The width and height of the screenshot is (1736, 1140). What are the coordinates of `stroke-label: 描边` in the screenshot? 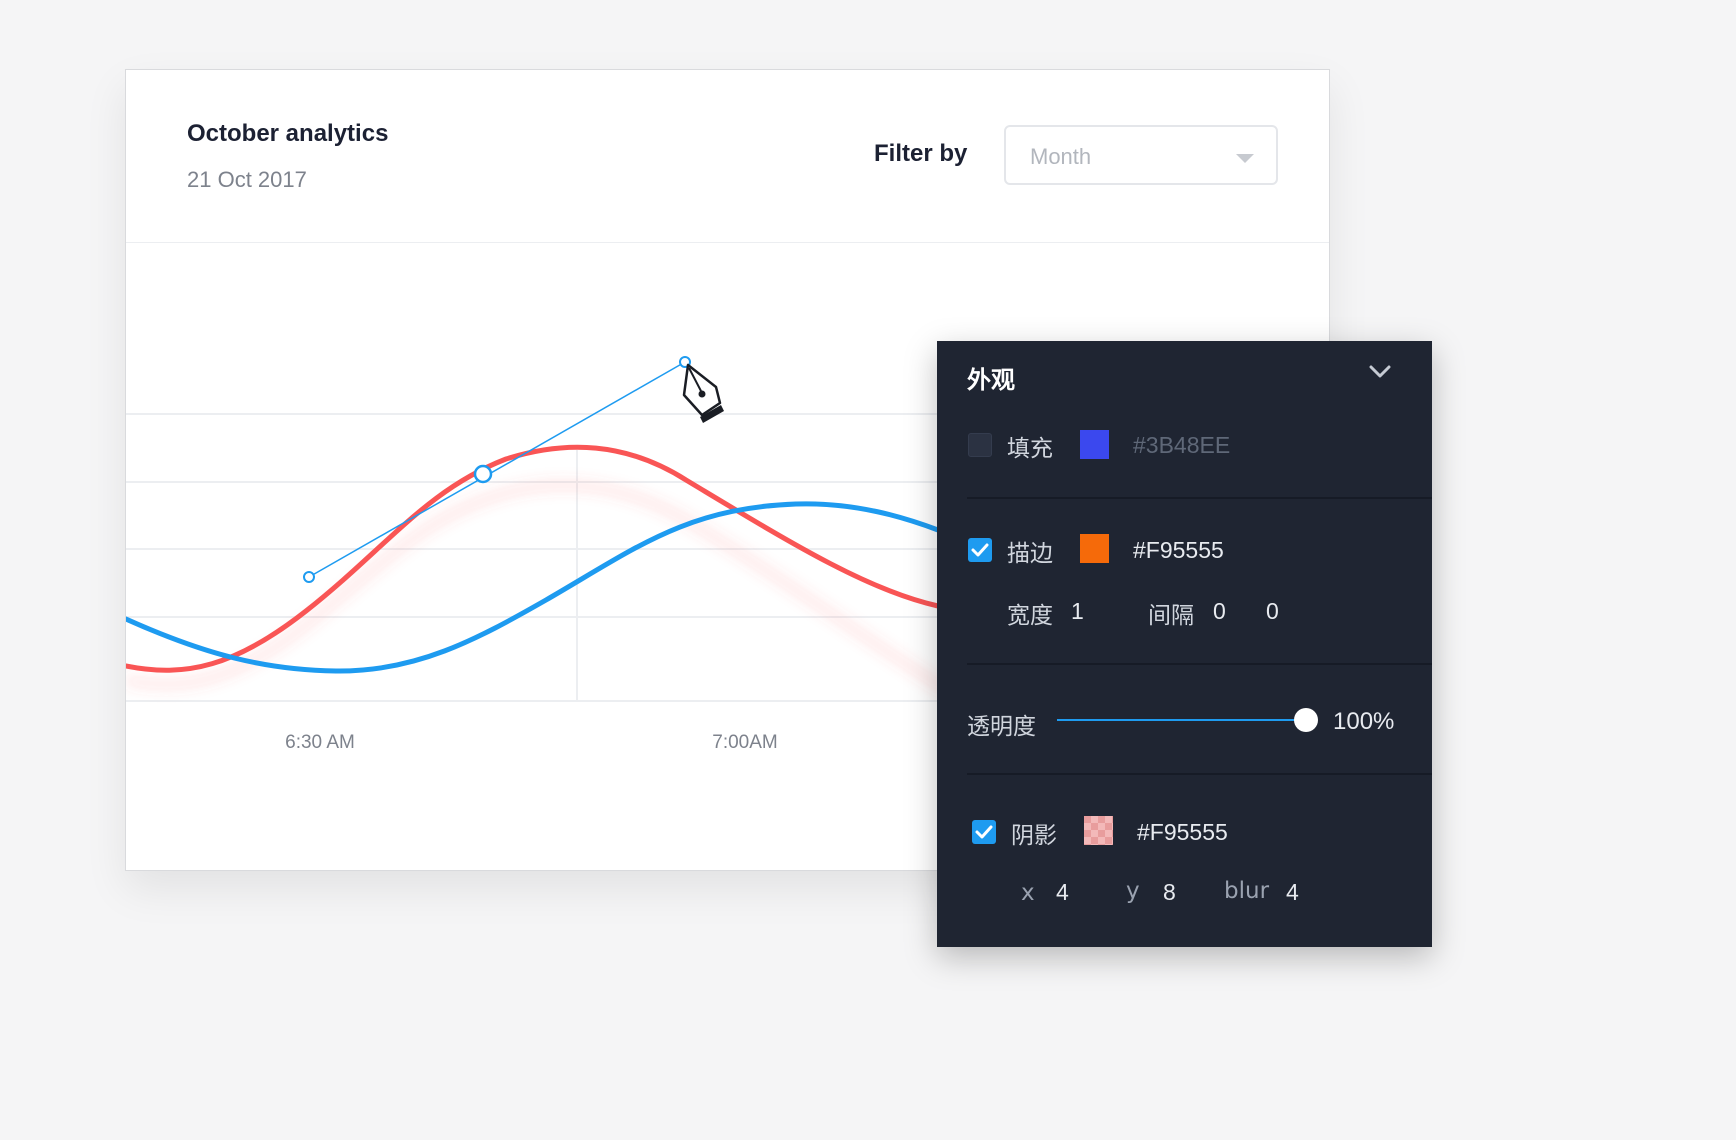 It's located at (1030, 554).